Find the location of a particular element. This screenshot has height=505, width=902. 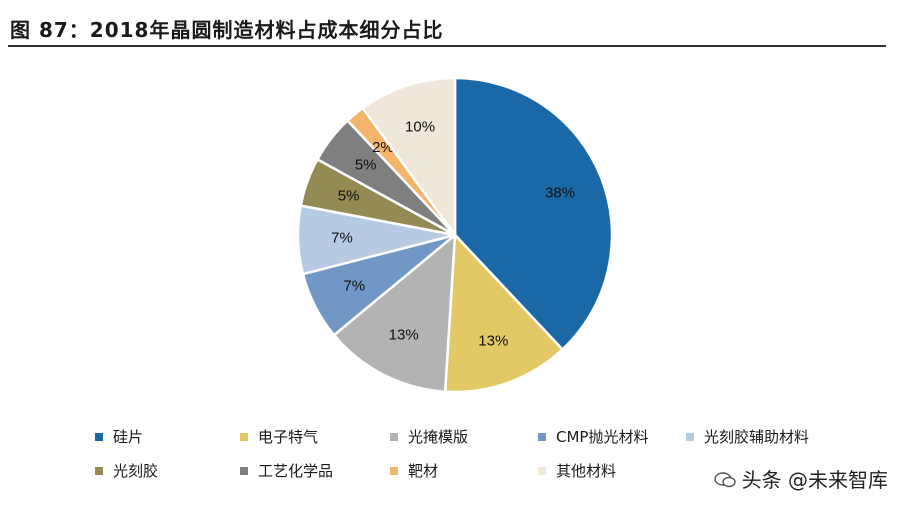

watermark: 头条 @未来智库 is located at coordinates (800, 478).